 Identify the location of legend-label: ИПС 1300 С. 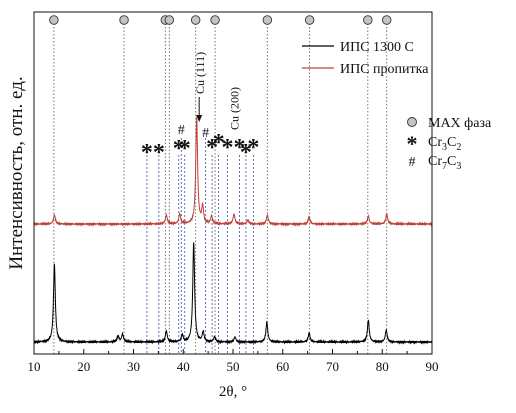
(377, 47).